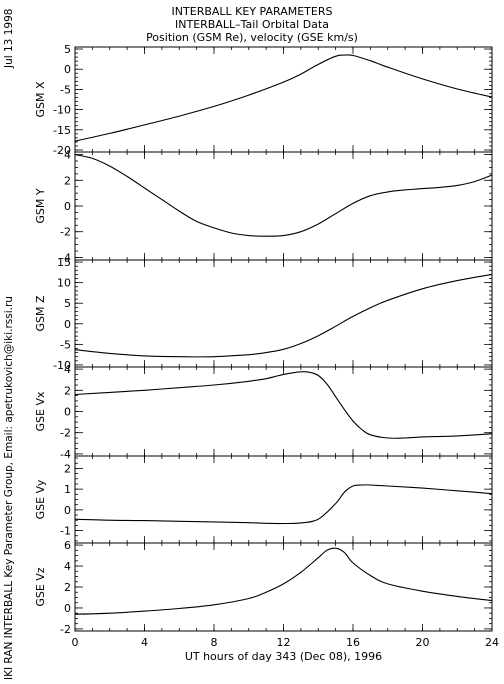 The height and width of the screenshot is (684, 504). I want to click on y-axis-label: GSE Vz, so click(40, 586).